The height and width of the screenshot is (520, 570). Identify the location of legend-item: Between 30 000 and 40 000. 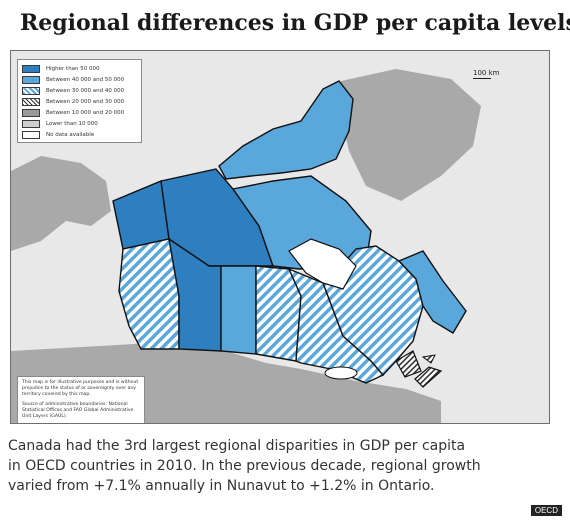
(79, 90).